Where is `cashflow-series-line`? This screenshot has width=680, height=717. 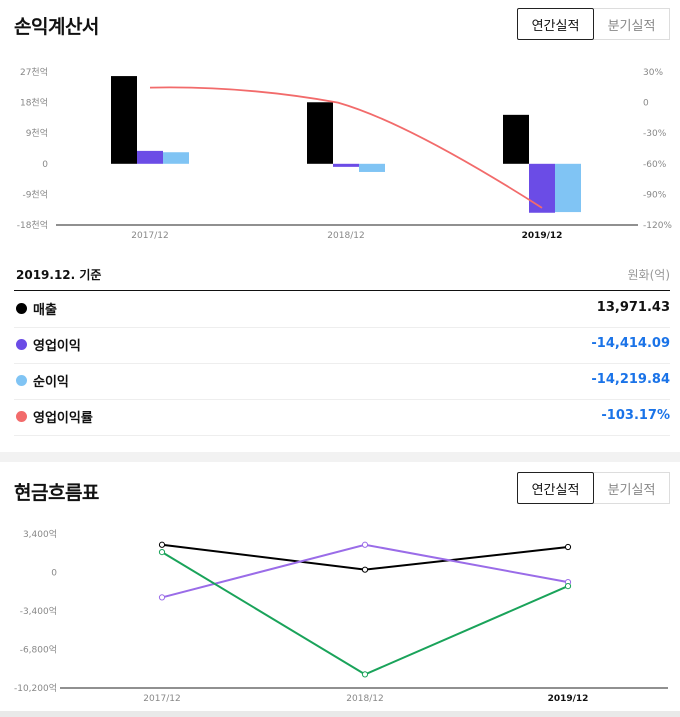 cashflow-series-line is located at coordinates (365, 557).